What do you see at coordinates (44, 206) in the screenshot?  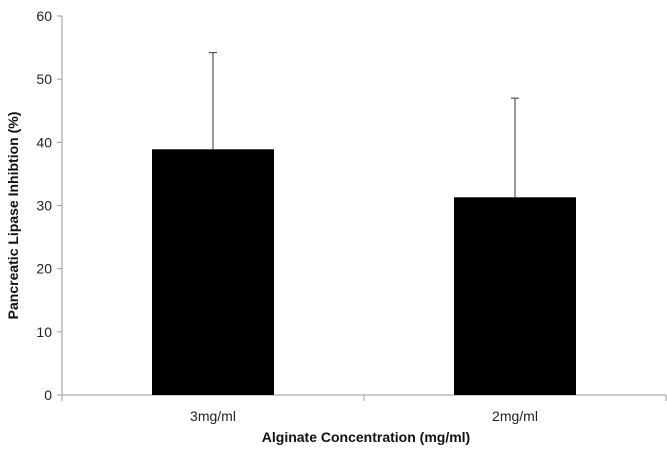 I see `y-tick-label: 30` at bounding box center [44, 206].